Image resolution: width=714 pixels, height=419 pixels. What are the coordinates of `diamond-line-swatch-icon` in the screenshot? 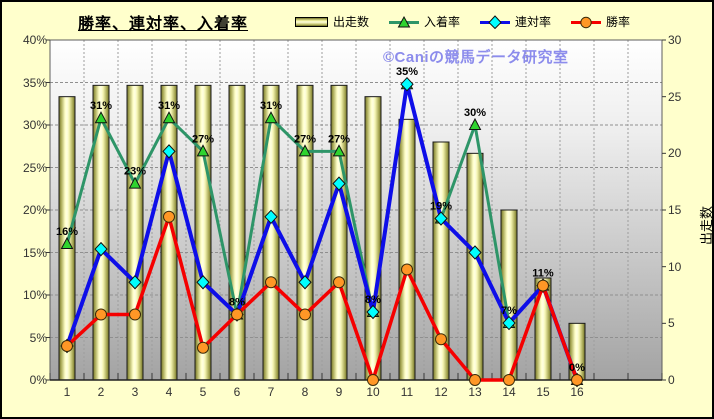 It's located at (495, 21).